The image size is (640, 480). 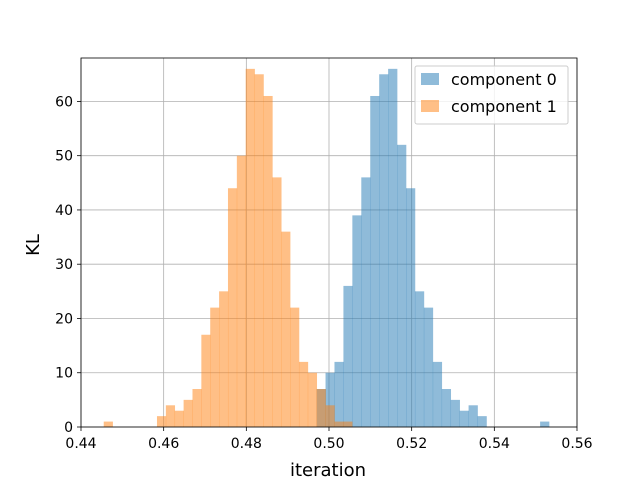 What do you see at coordinates (504, 79) in the screenshot?
I see `legend-label: component 0` at bounding box center [504, 79].